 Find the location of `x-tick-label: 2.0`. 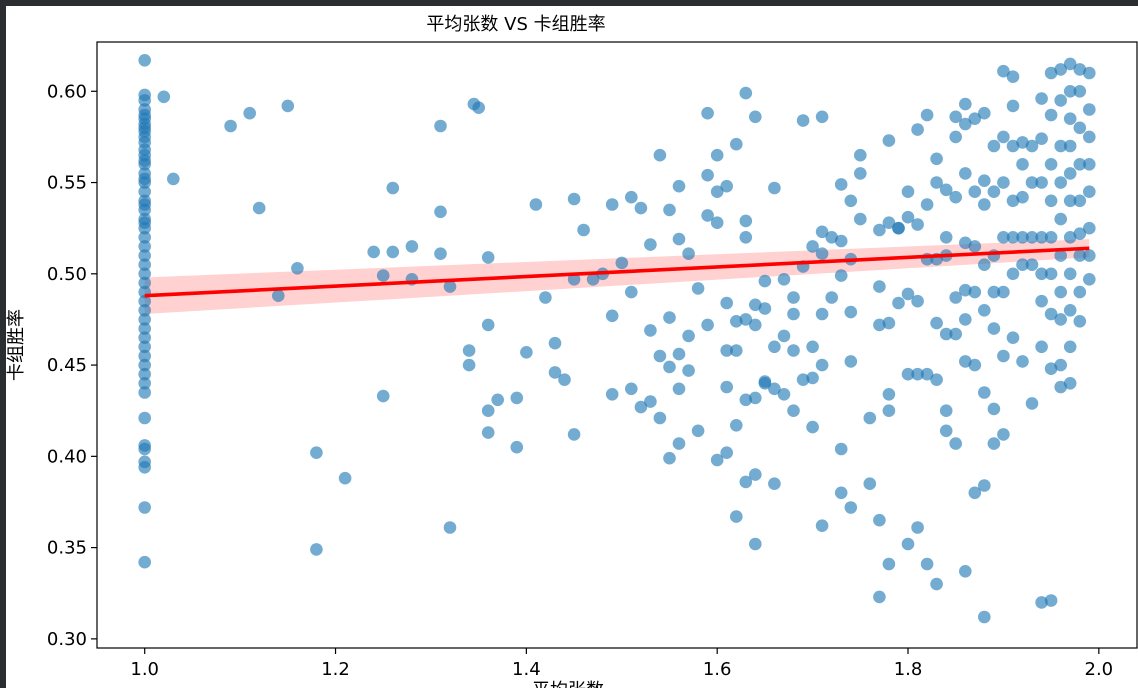

x-tick-label: 2.0 is located at coordinates (1099, 669).